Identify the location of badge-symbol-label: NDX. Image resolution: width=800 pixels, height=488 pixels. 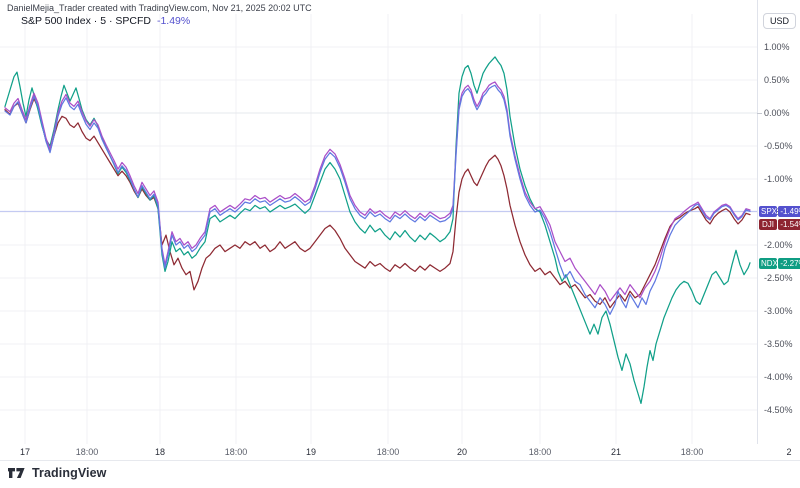
(768, 263).